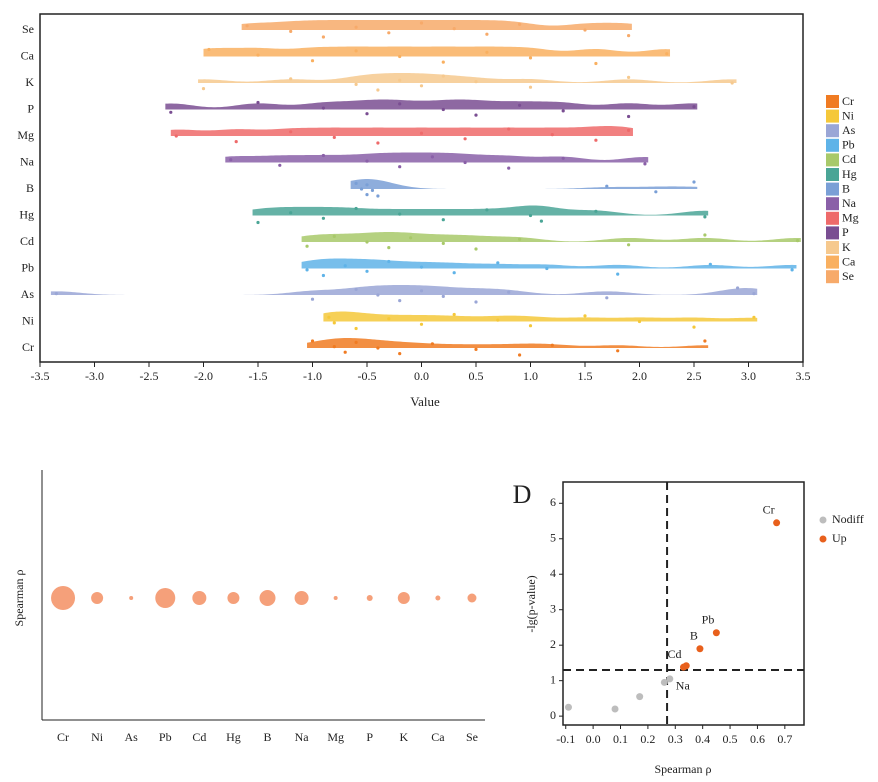  I want to click on point-label: Cd, so click(674, 654).